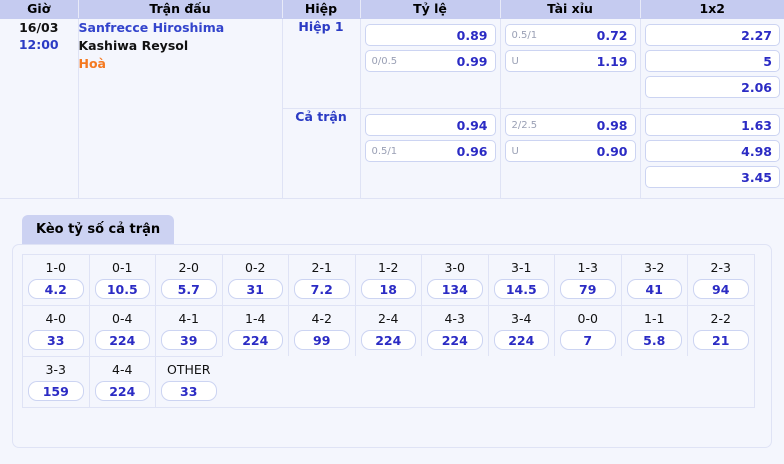  Describe the element at coordinates (767, 61) in the screenshot. I see `odd-value: 5` at that location.